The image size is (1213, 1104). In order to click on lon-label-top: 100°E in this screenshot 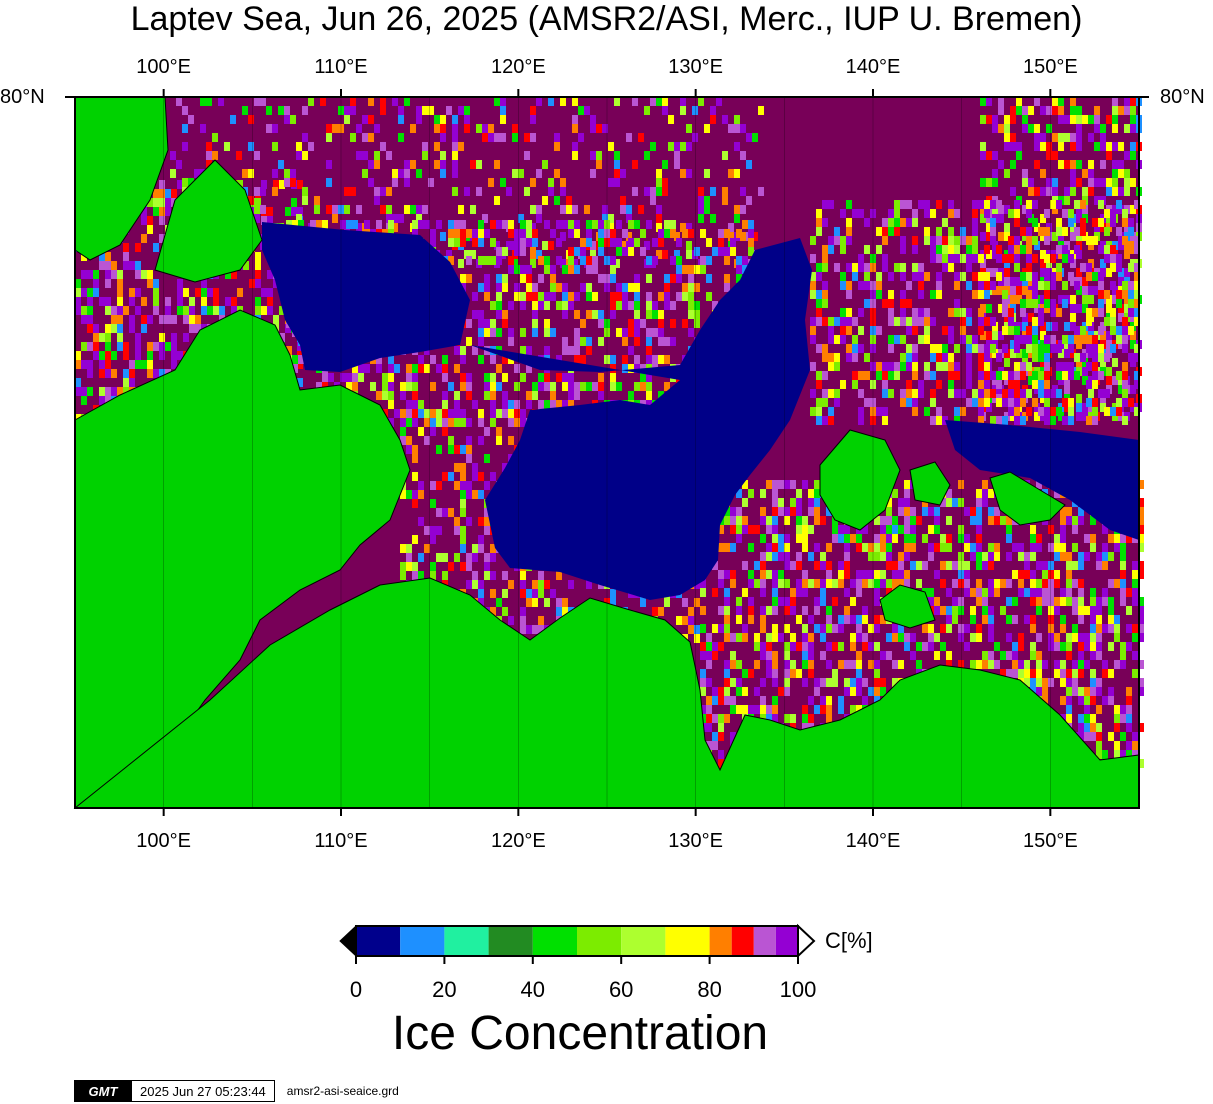, I will do `click(164, 67)`.